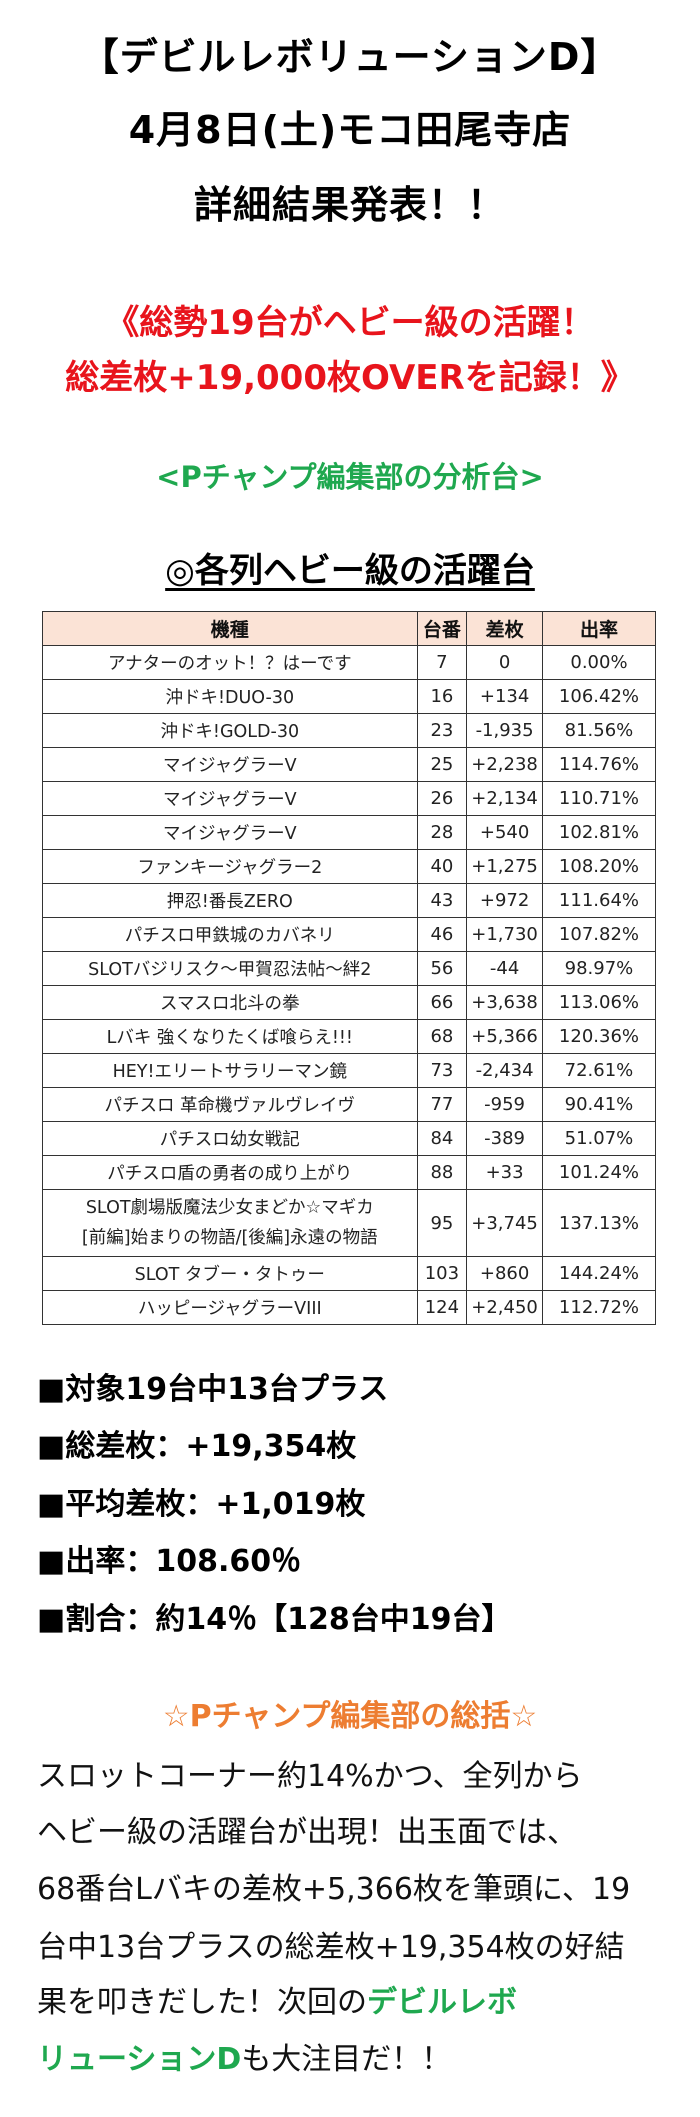 This screenshot has width=700, height=2117. What do you see at coordinates (350, 130) in the screenshot?
I see `page-title-line2: 4月8日(土)モコ田尾寺店` at bounding box center [350, 130].